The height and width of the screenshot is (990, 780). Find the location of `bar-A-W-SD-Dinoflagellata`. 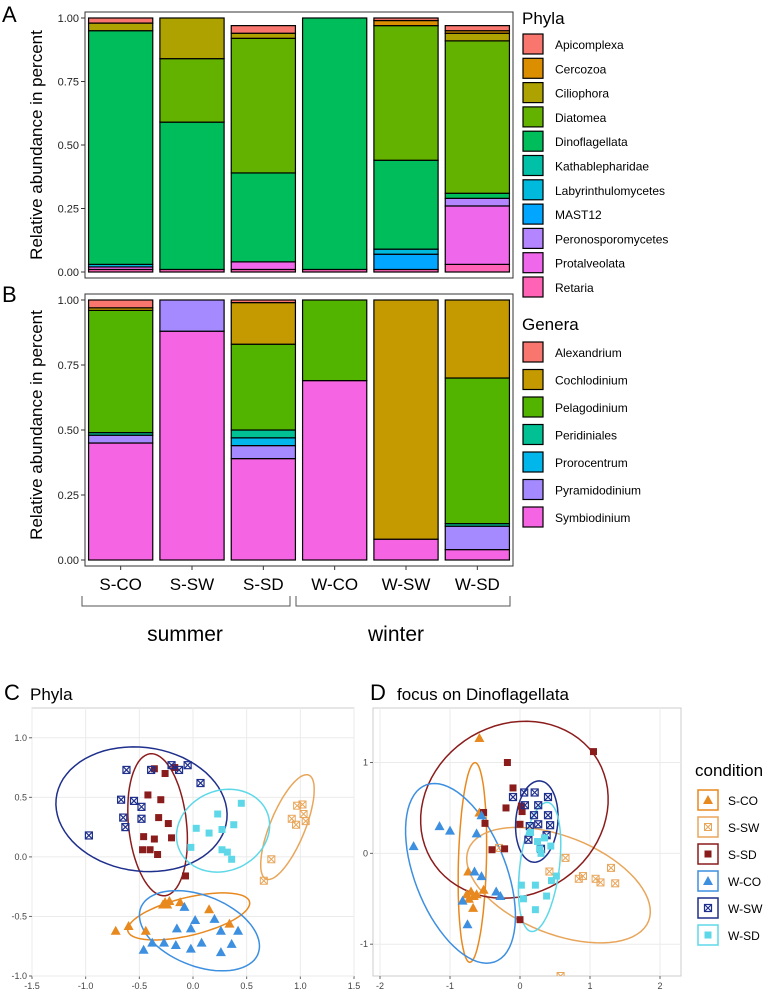

bar-A-W-SD-Dinoflagellata is located at coordinates (477, 195).